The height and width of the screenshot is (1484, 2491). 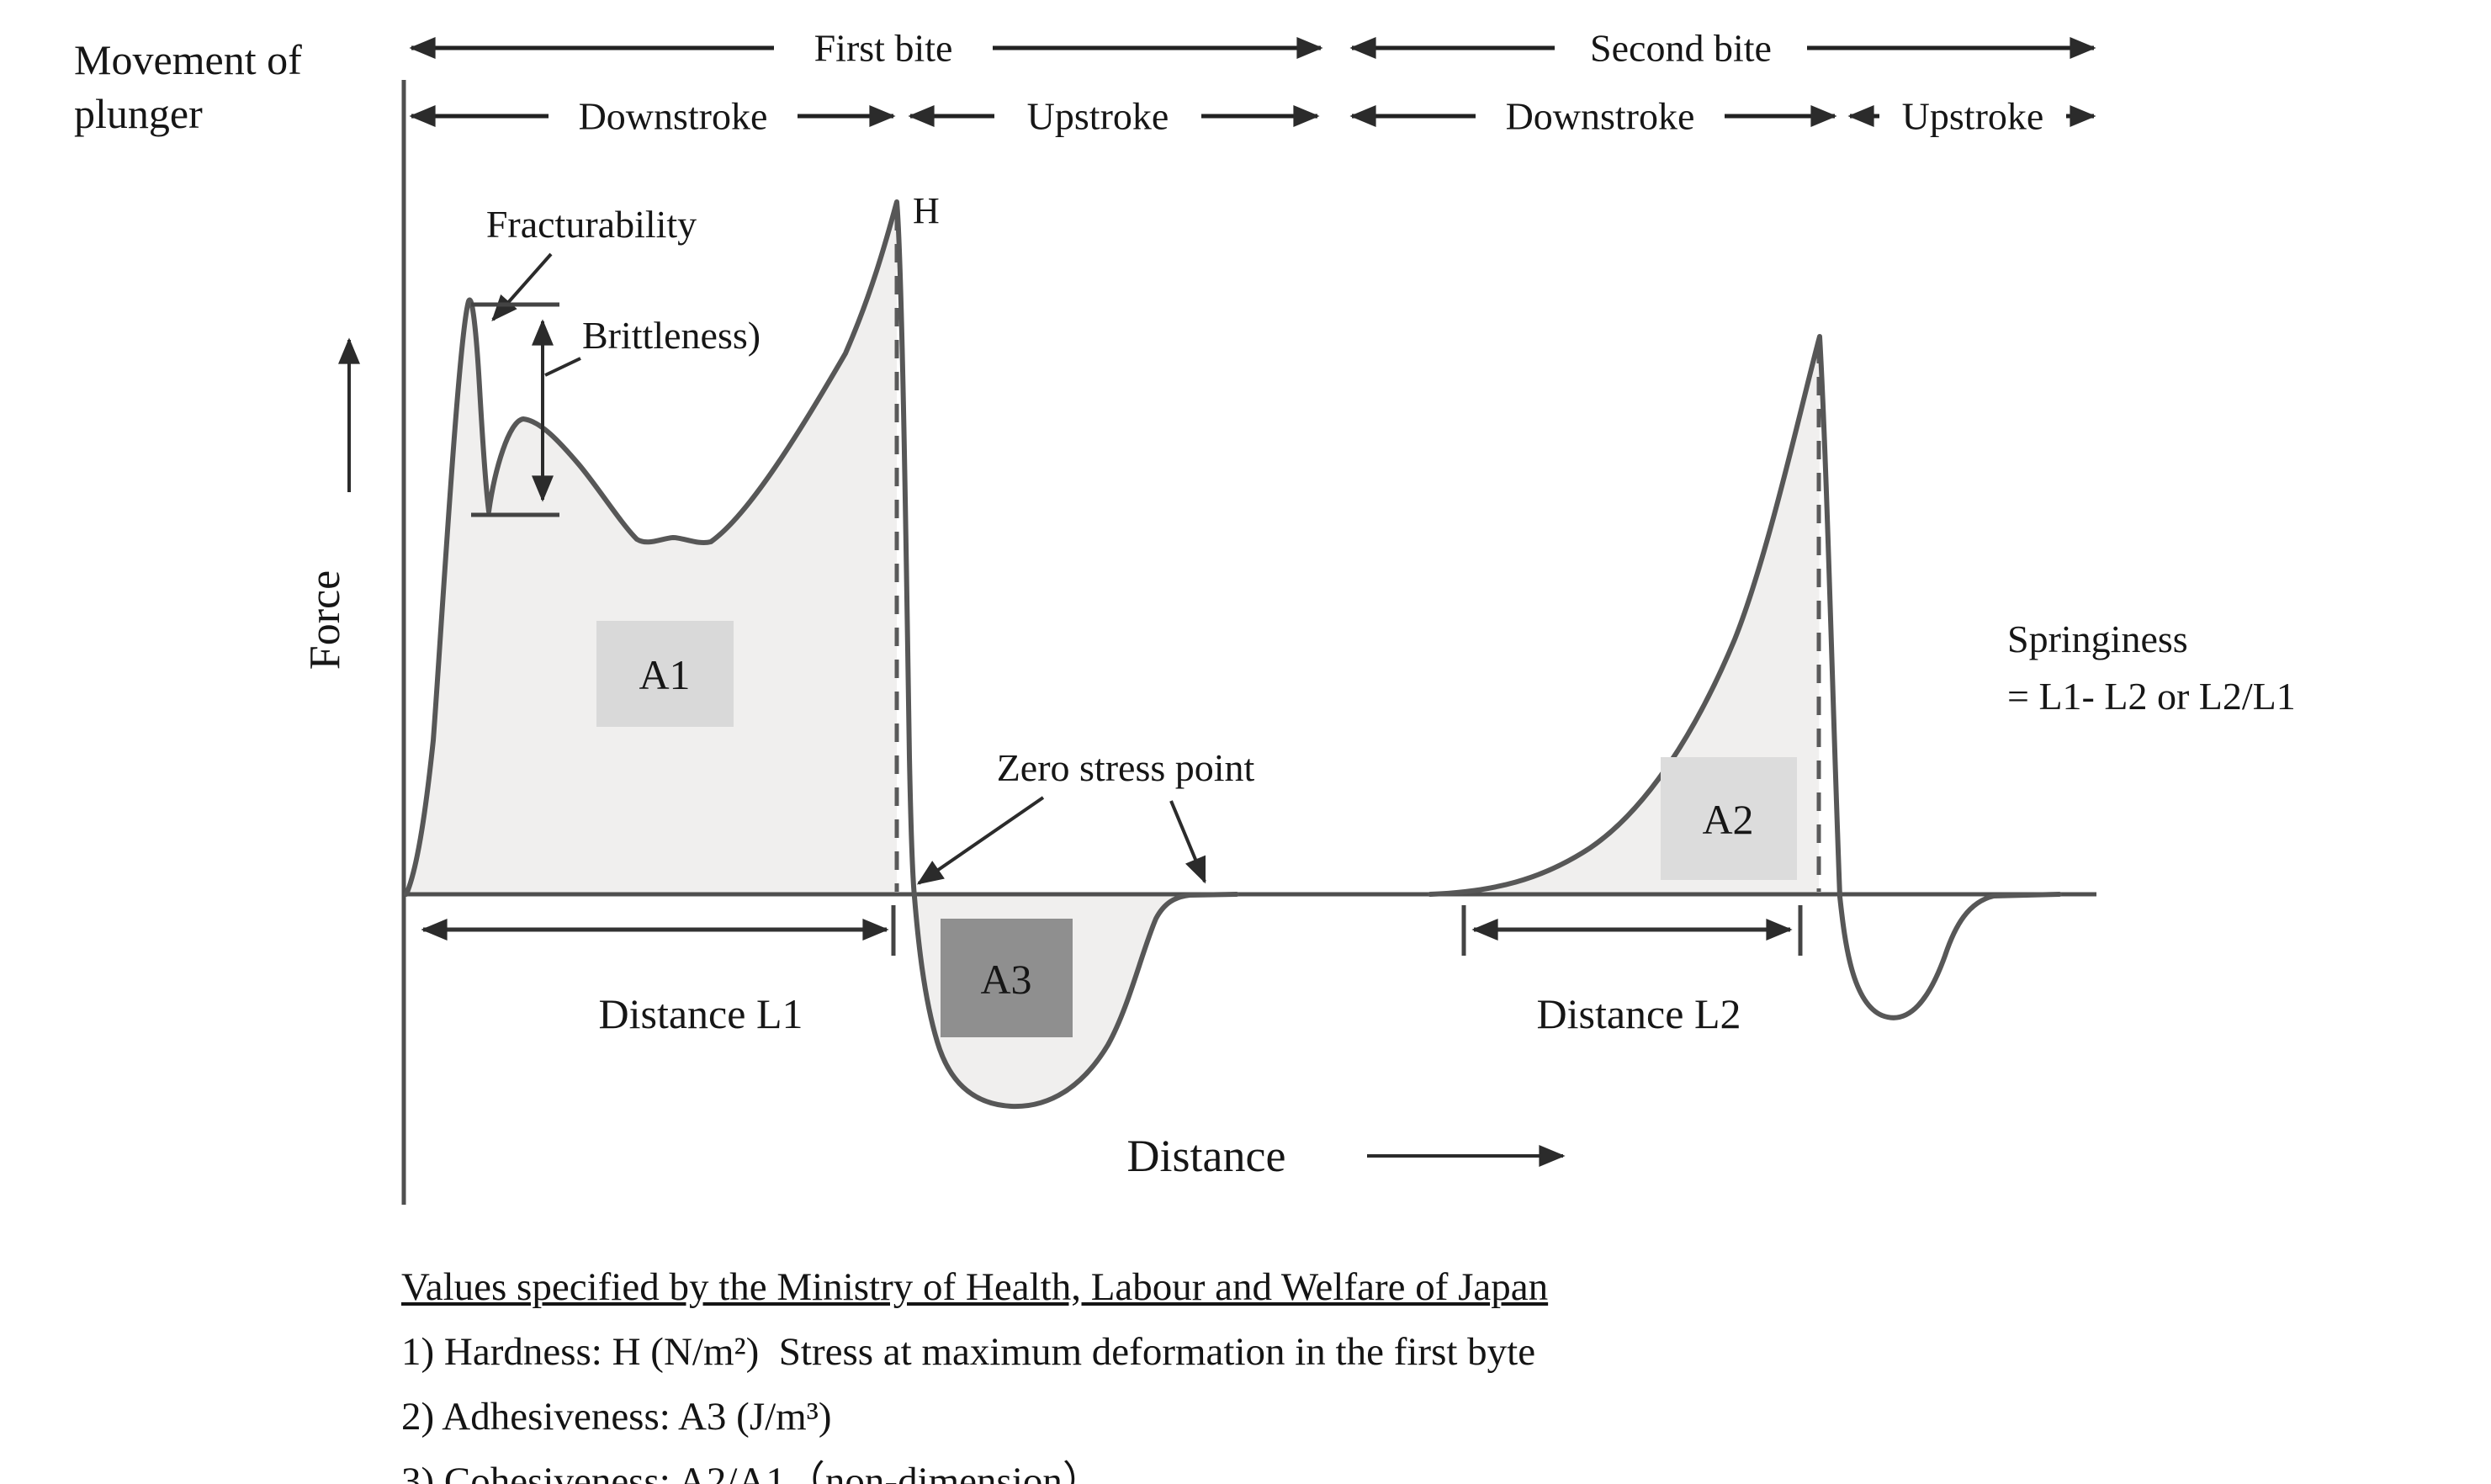 I want to click on movement-of-plunger-label-line2: plunger, so click(x=138, y=113).